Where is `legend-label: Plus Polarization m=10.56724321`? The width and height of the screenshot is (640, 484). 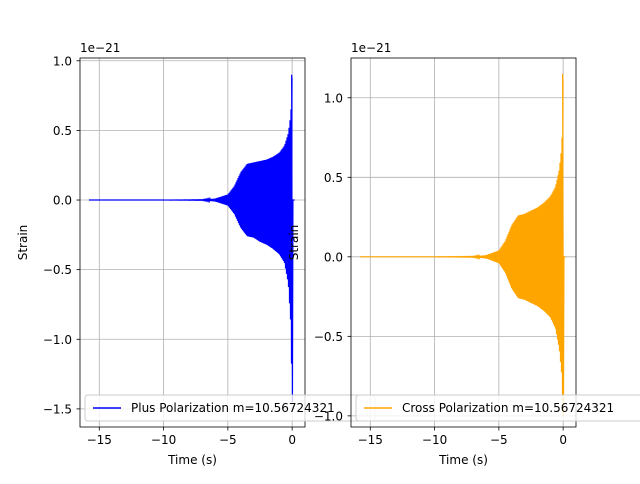 legend-label: Plus Polarization m=10.56724321 is located at coordinates (233, 408).